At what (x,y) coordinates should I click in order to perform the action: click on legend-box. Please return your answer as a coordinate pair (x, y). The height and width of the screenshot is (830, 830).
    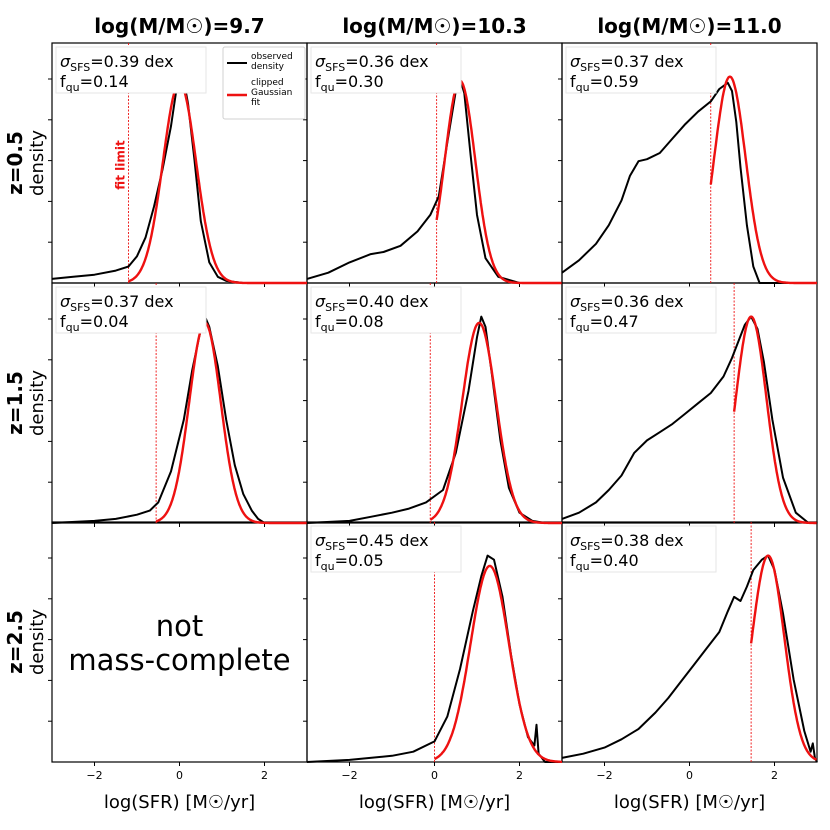
    Looking at the image, I should click on (264, 83).